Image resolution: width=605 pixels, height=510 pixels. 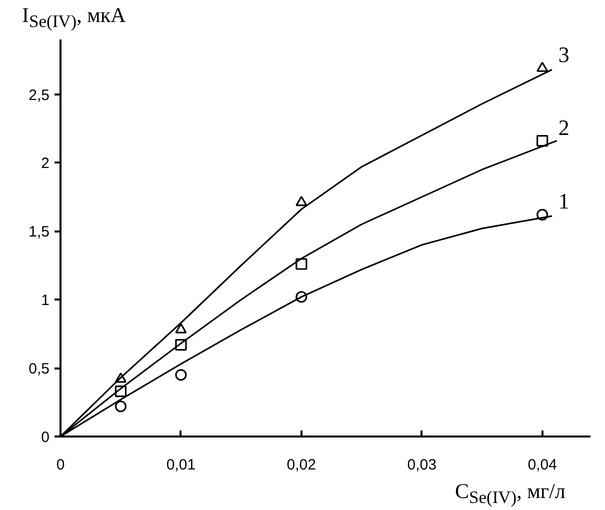 I want to click on y-tick-label: 0,5, so click(x=39, y=369).